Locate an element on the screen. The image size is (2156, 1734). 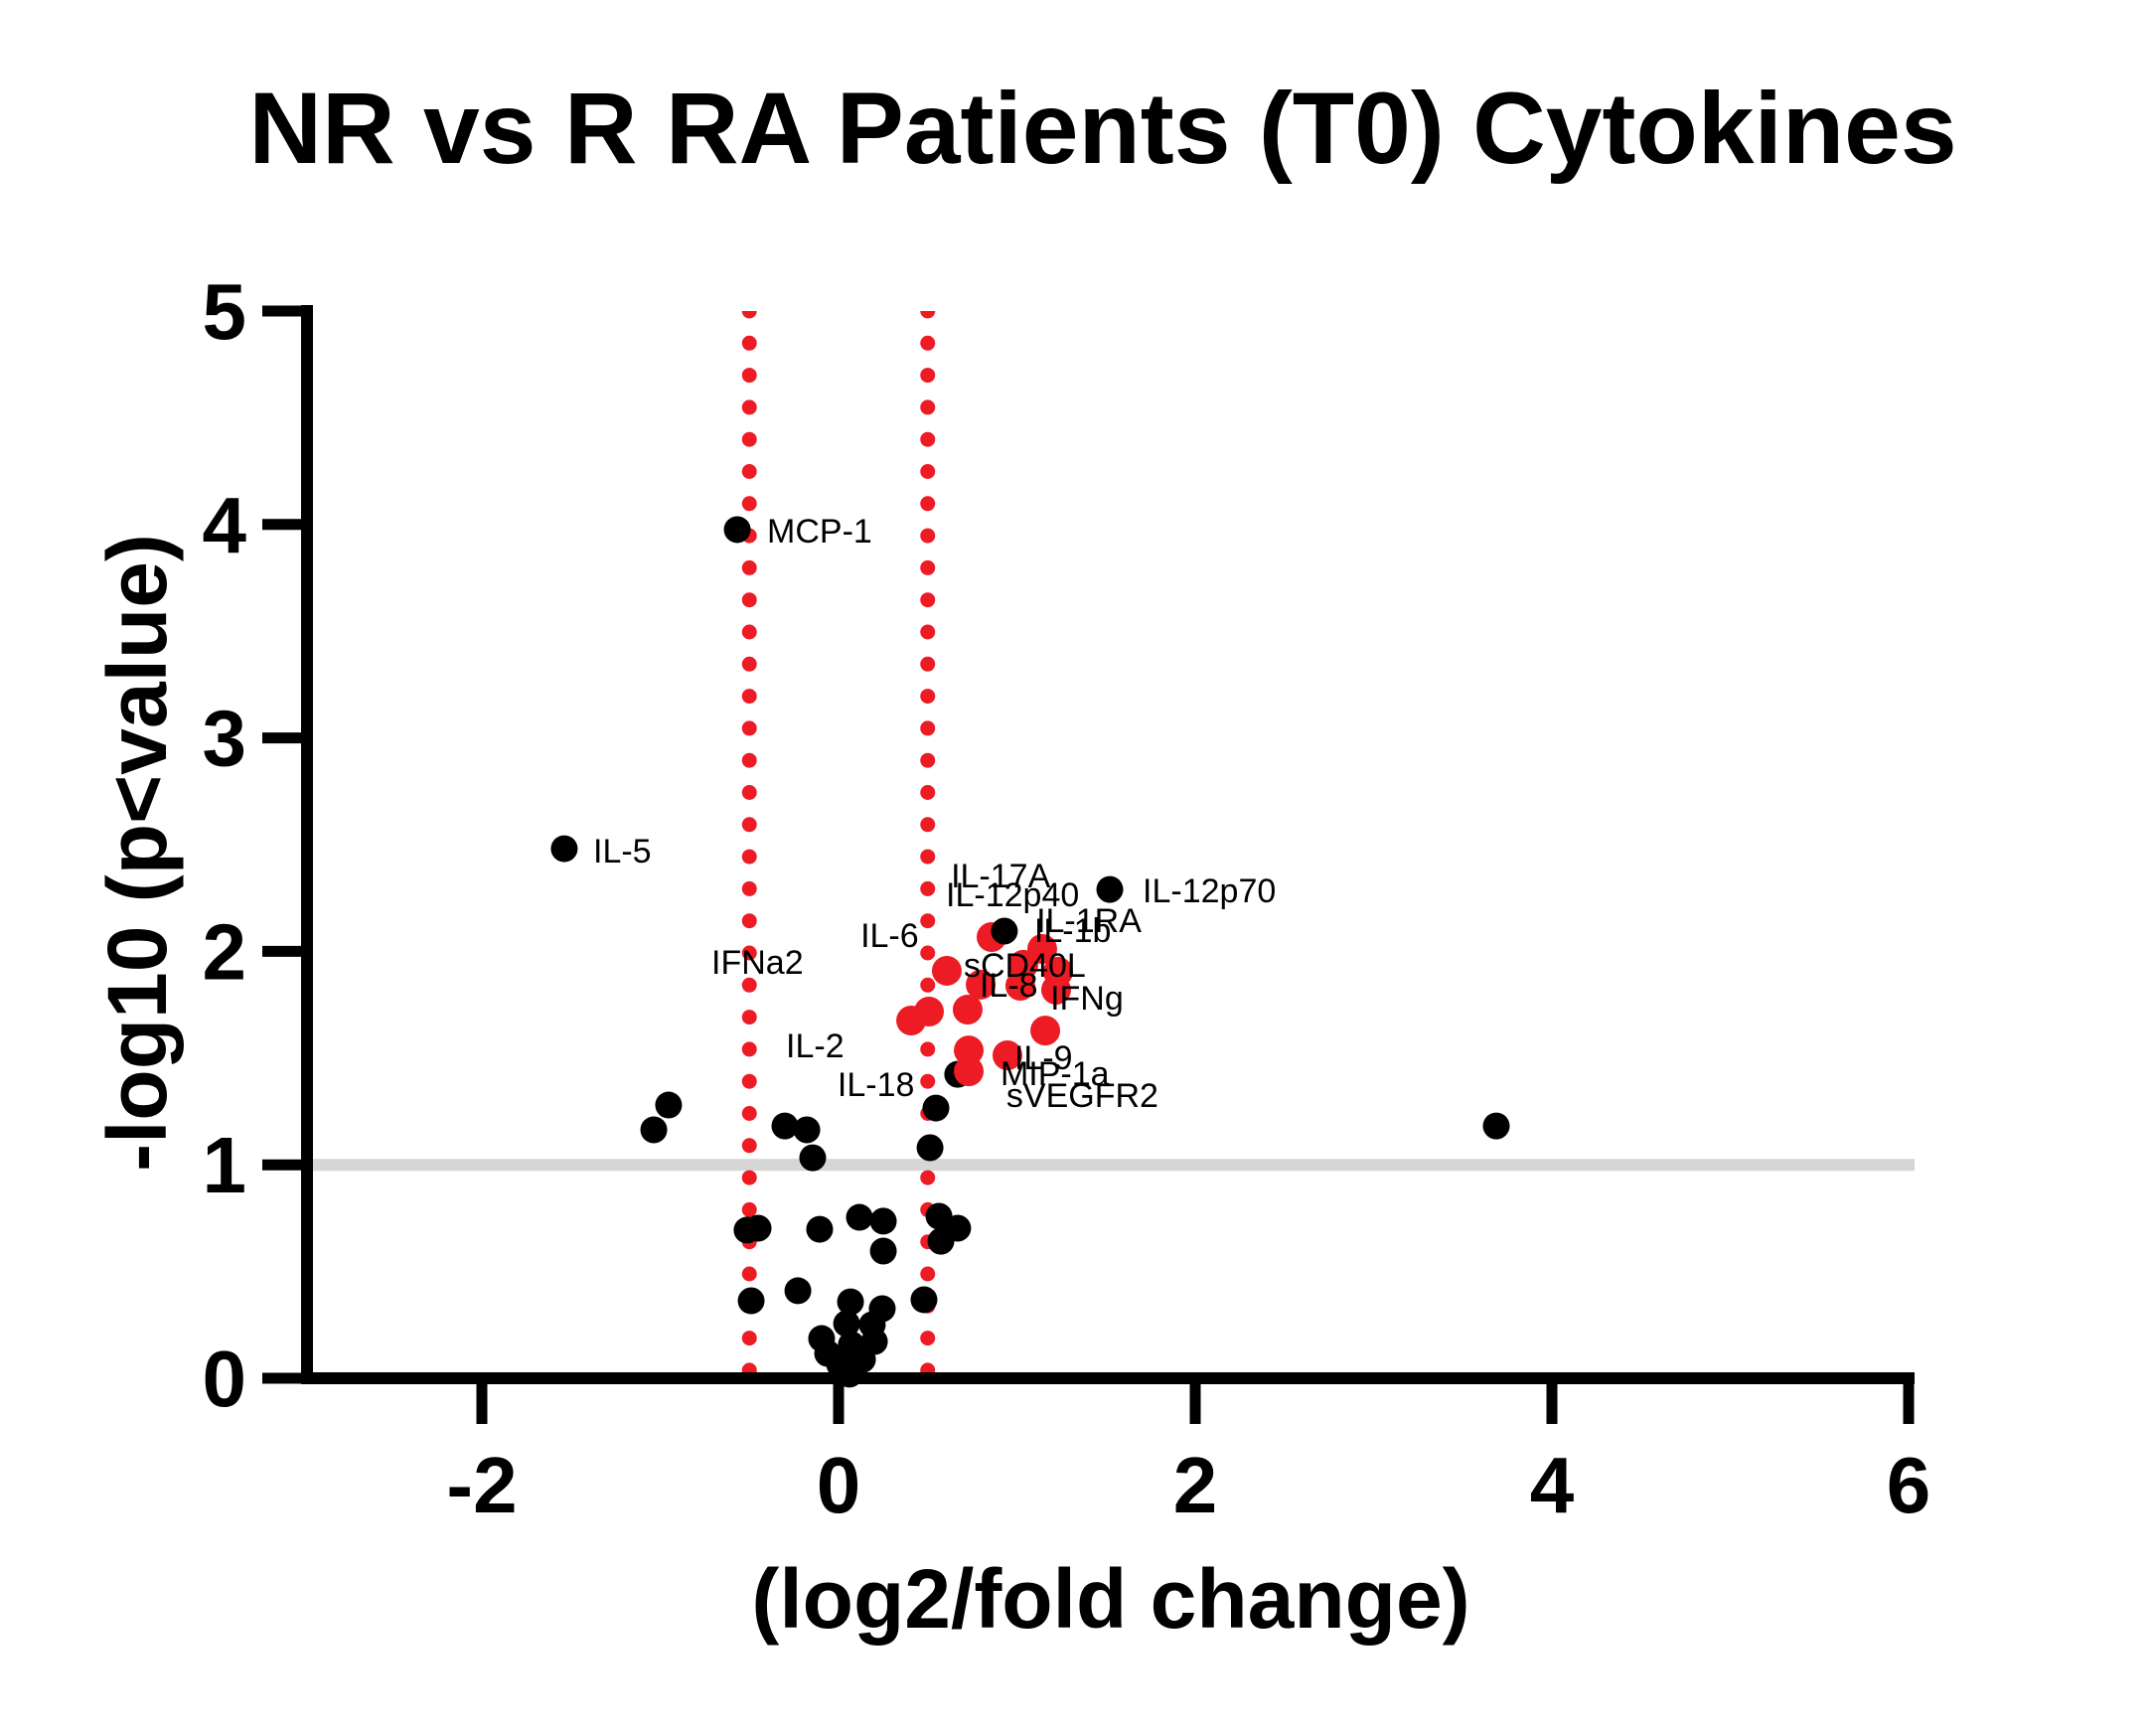
x-tick-label: -2 is located at coordinates (481, 1485).